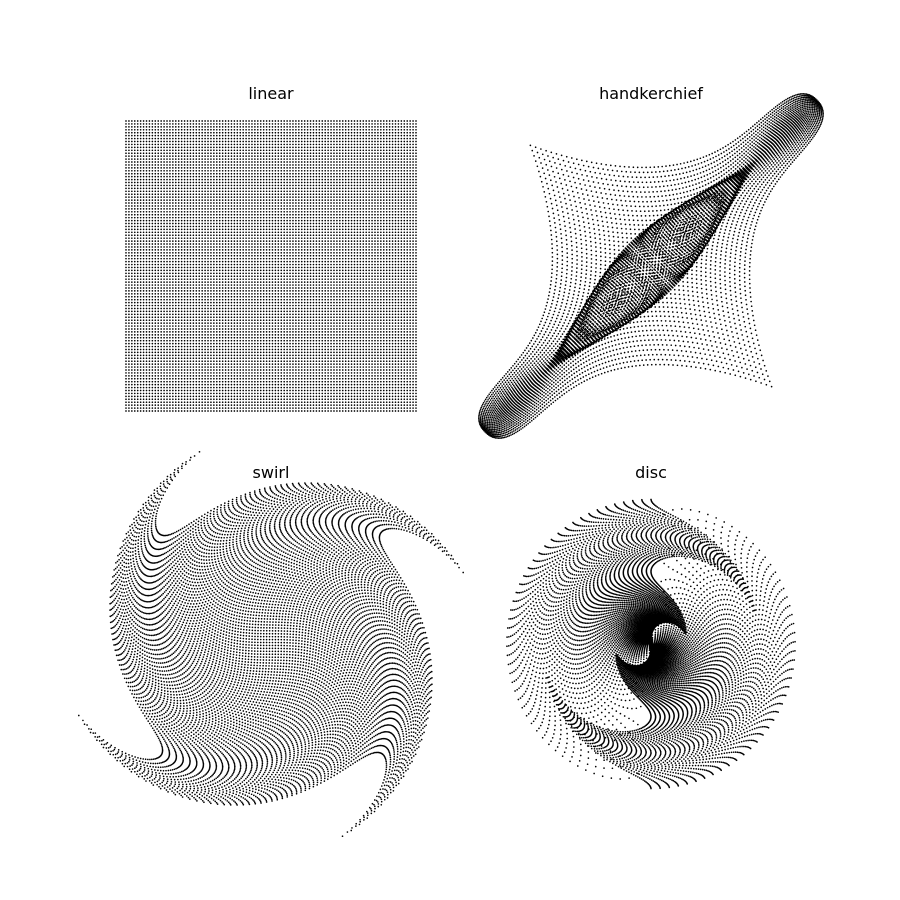  Describe the element at coordinates (651, 93) in the screenshot. I see `panel-title-handkerchief: handkerchief` at that location.